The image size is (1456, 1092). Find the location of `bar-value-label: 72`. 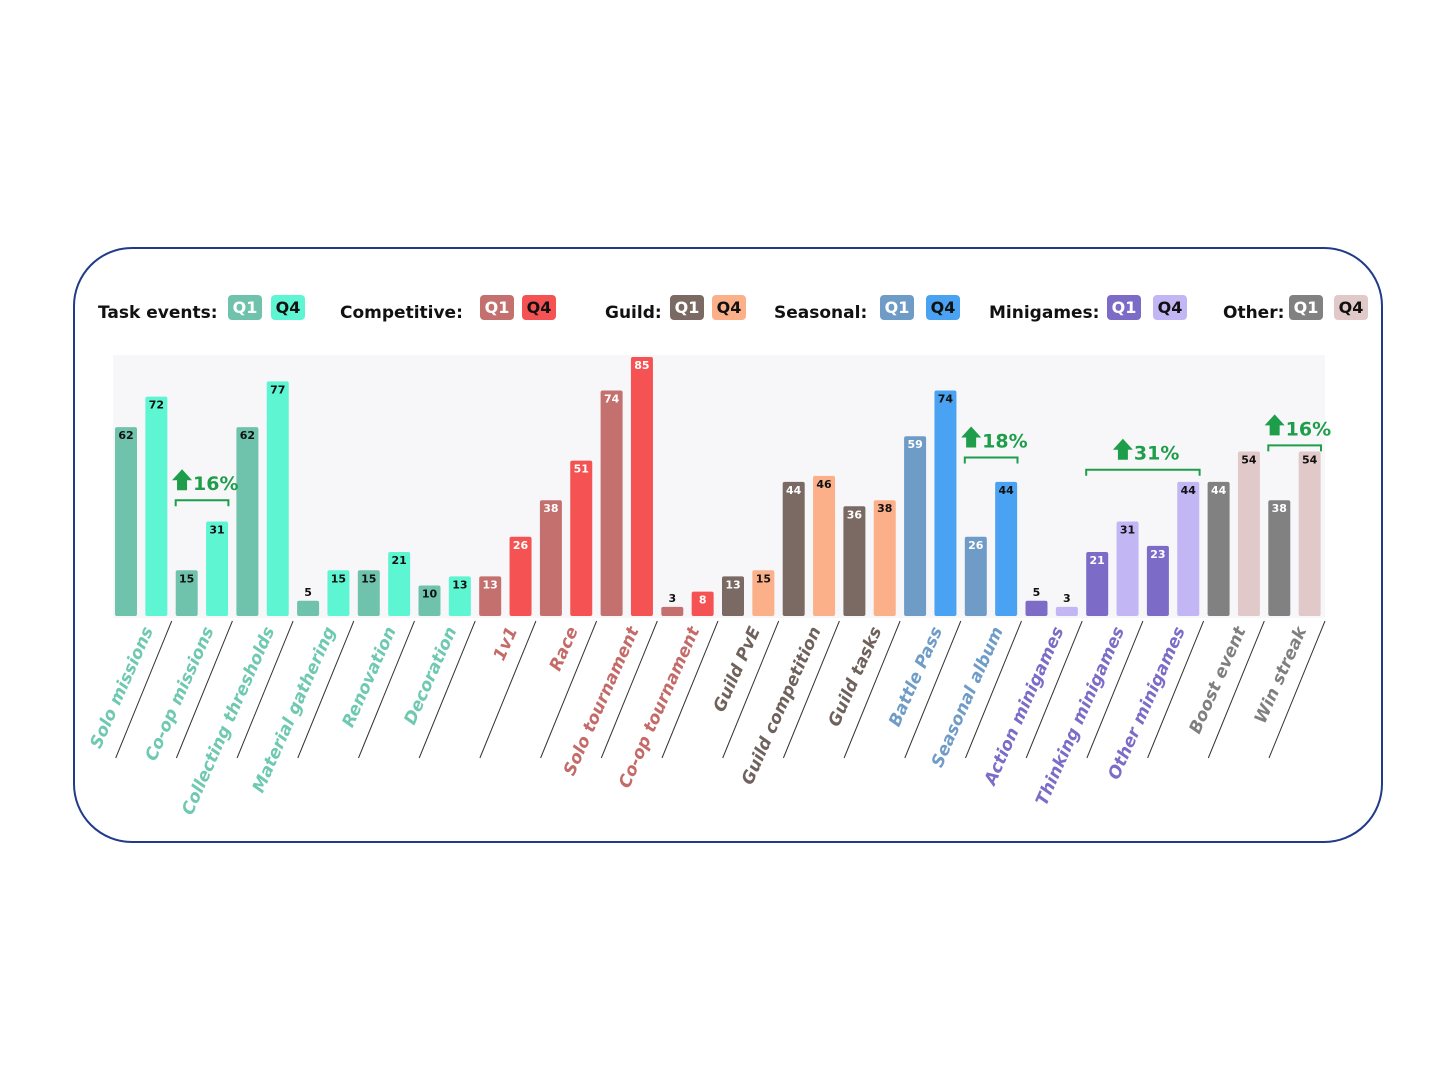

bar-value-label: 72 is located at coordinates (156, 405).